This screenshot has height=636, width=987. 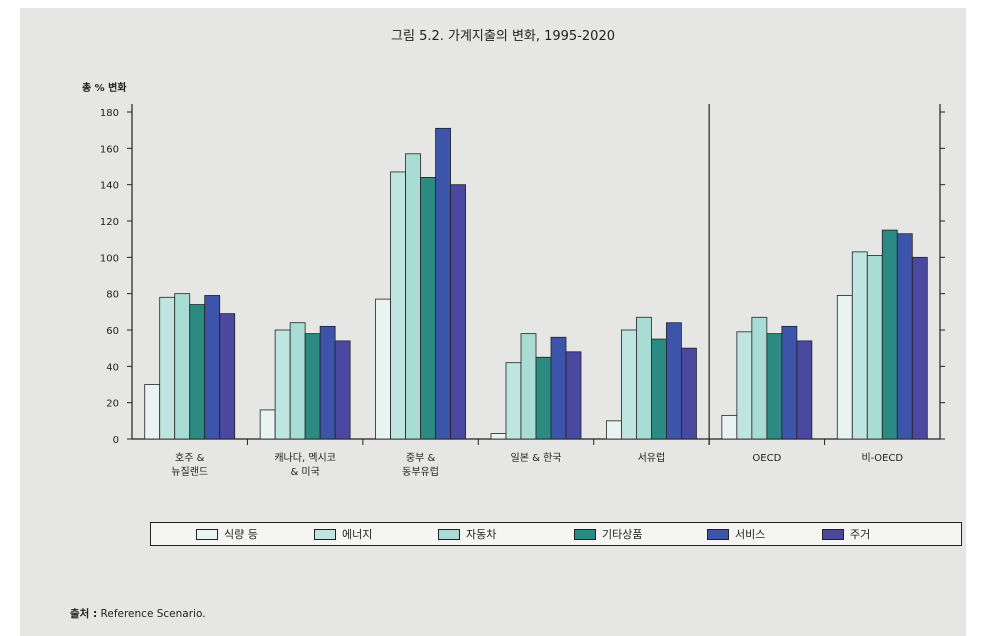 I want to click on y-tick-label: 180, so click(x=109, y=113).